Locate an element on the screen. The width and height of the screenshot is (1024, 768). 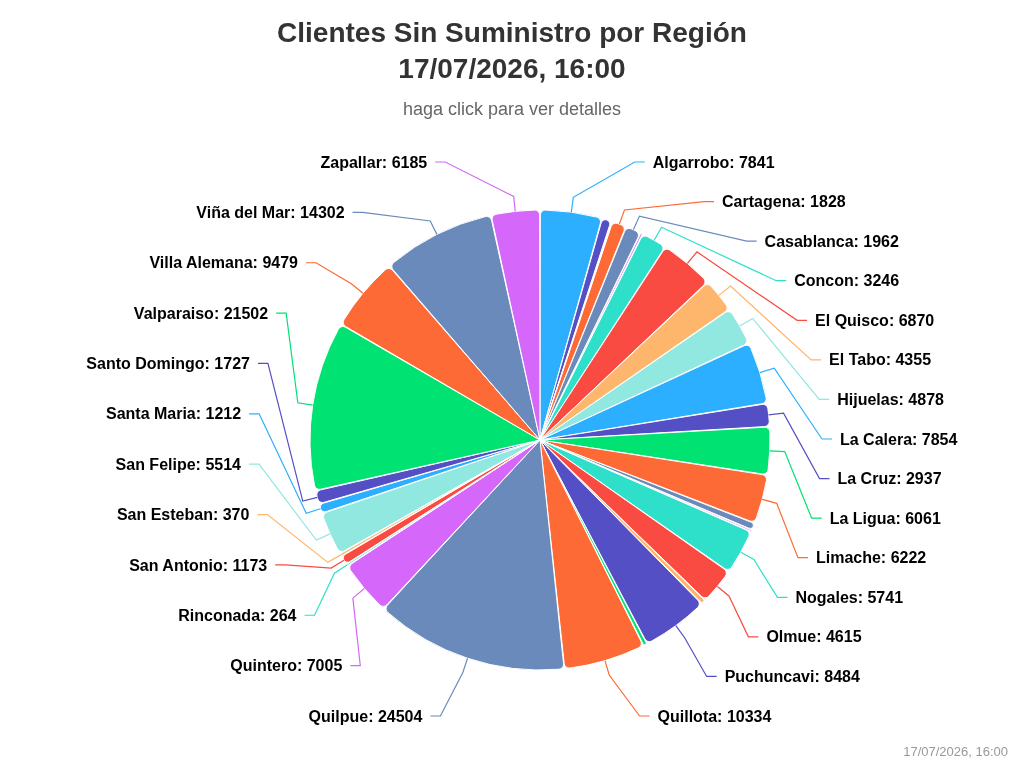
slice-label: Olmue: 4615 is located at coordinates (814, 637).